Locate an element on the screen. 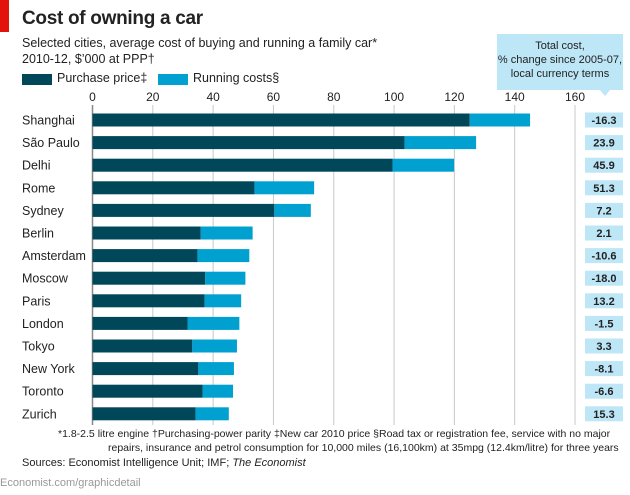  change-value-label: 7.2 is located at coordinates (603, 211).